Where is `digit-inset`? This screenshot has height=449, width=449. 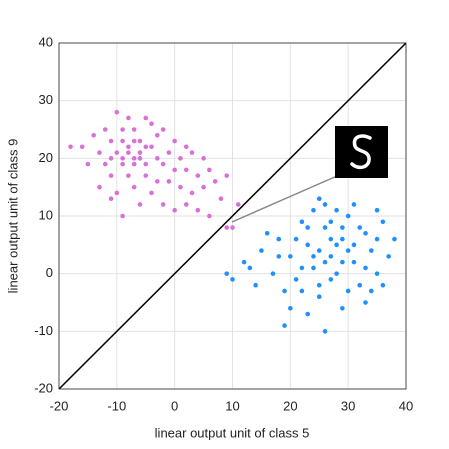 digit-inset is located at coordinates (361, 152).